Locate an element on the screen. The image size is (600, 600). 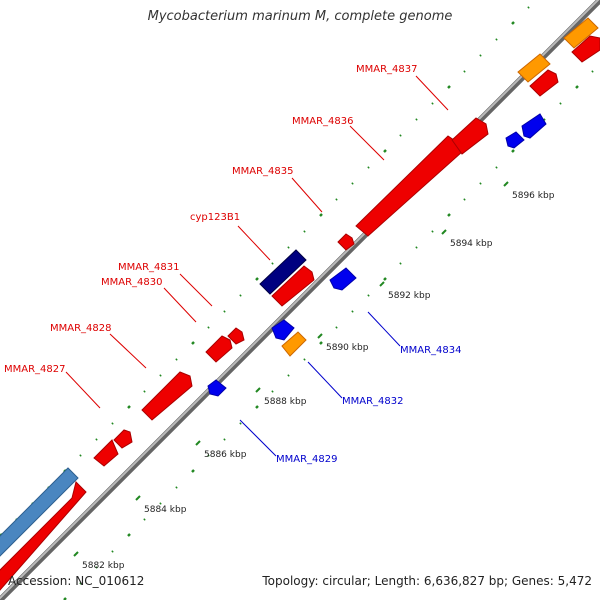
gene-label: MMAR_4835 is located at coordinates (263, 171).